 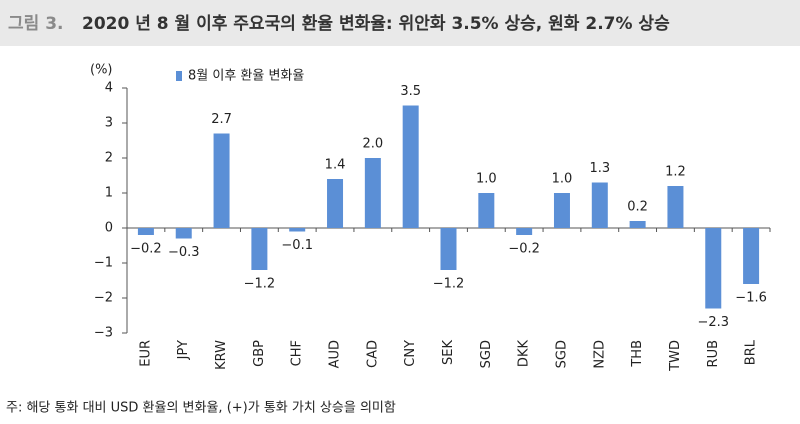 I want to click on x-tick-label: AUD, so click(x=335, y=354).